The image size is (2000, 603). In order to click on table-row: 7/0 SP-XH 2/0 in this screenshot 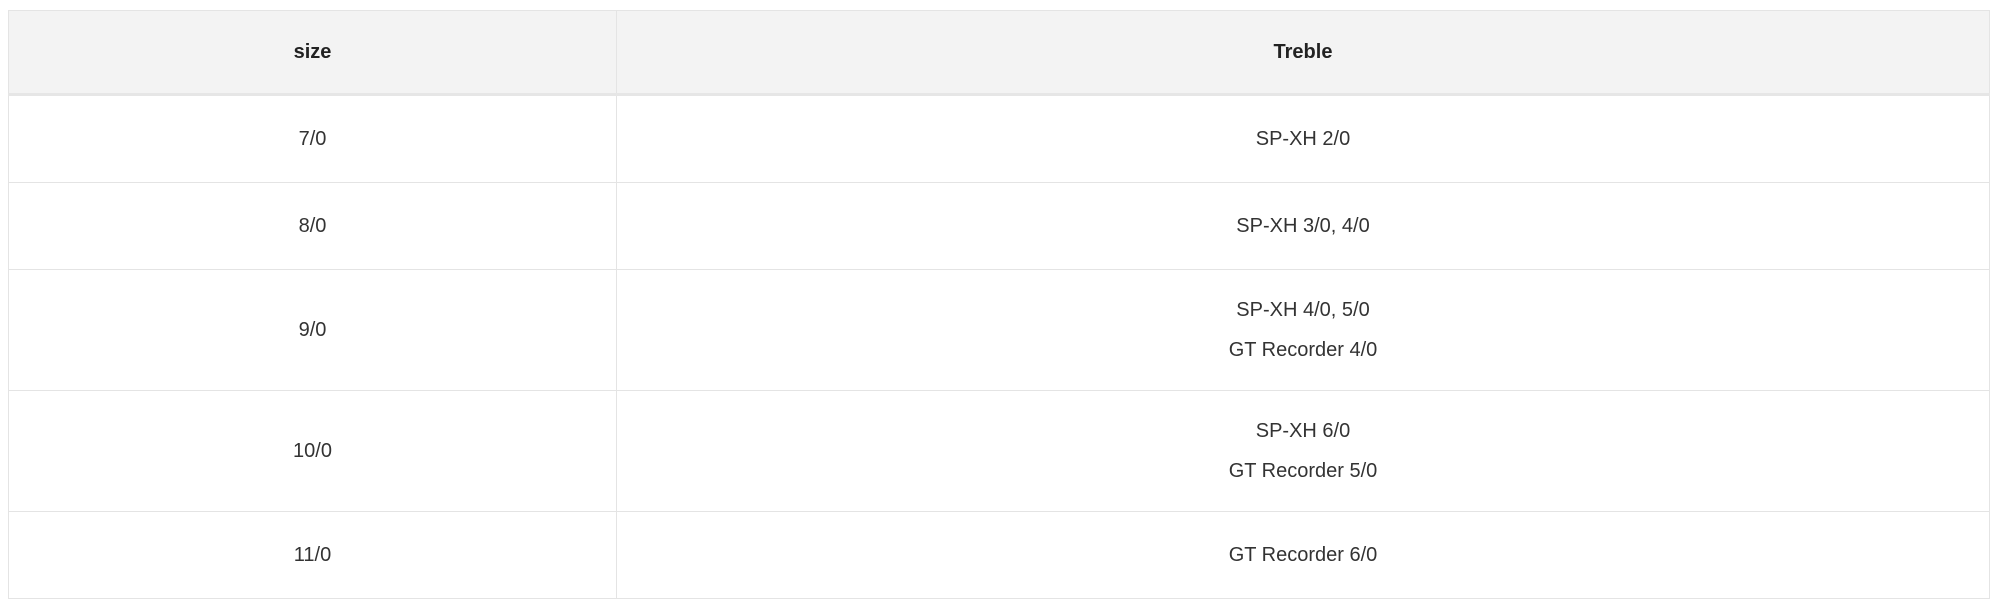, I will do `click(999, 138)`.